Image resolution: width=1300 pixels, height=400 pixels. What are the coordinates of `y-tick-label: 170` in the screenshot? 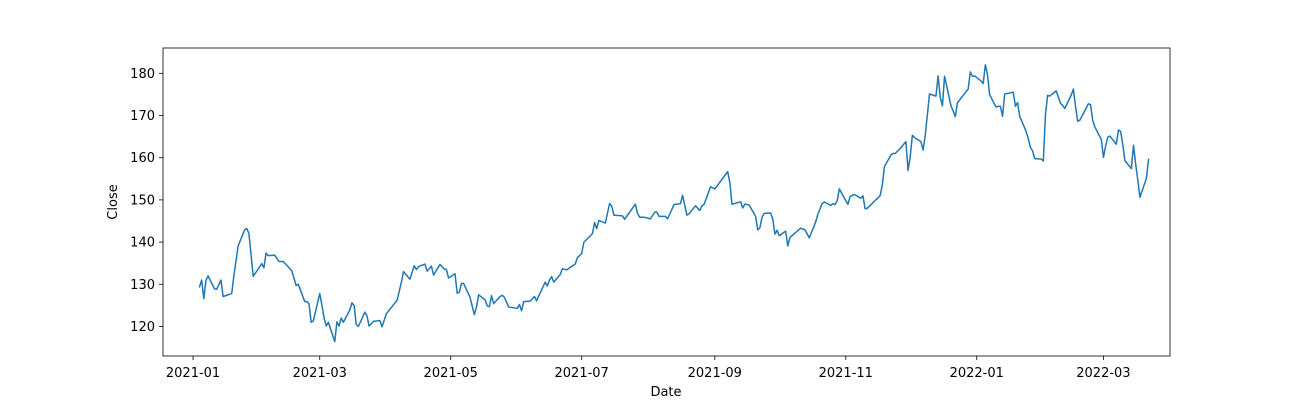 It's located at (142, 116).